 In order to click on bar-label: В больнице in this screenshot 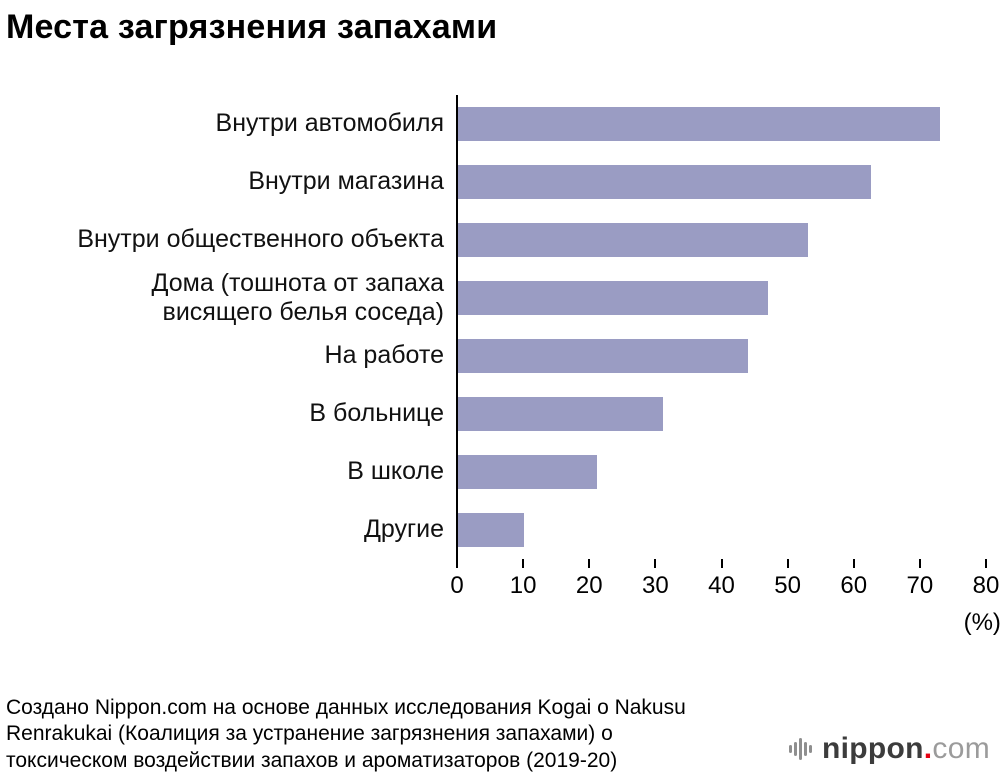, I will do `click(376, 413)`.